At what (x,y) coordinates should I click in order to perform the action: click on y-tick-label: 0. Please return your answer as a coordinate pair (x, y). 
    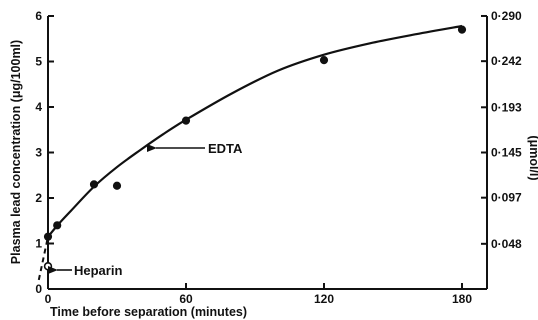
    Looking at the image, I should click on (38, 289).